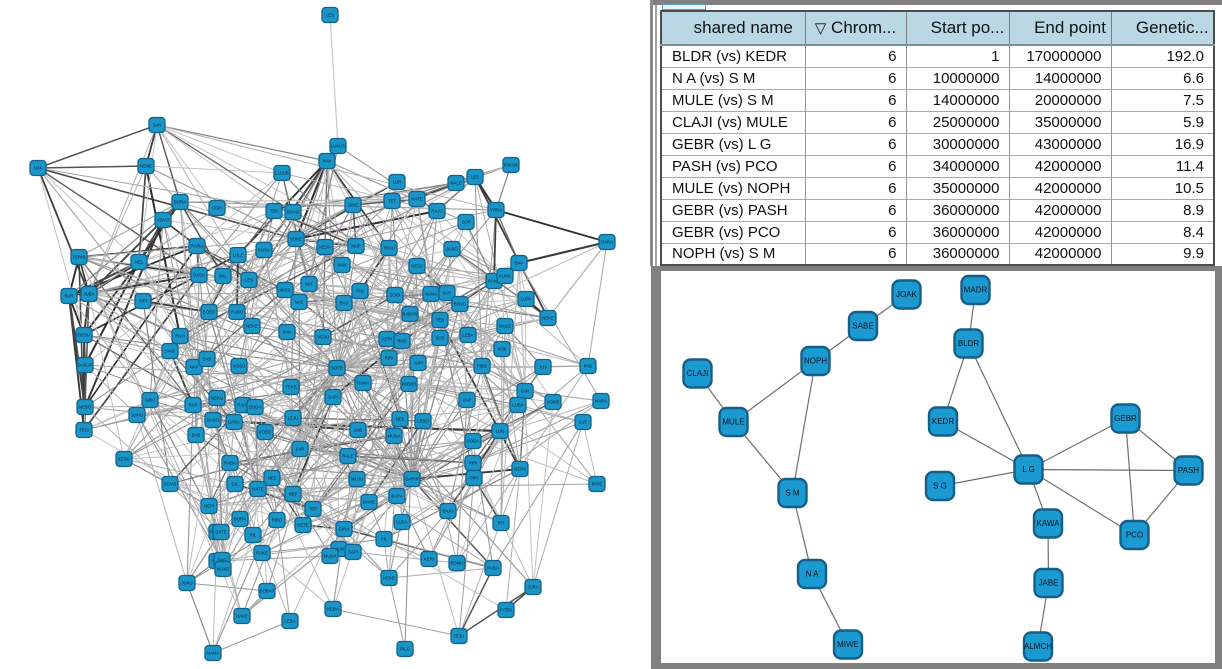 The width and height of the screenshot is (1222, 669). I want to click on svg-text: BASO, so click(213, 420).